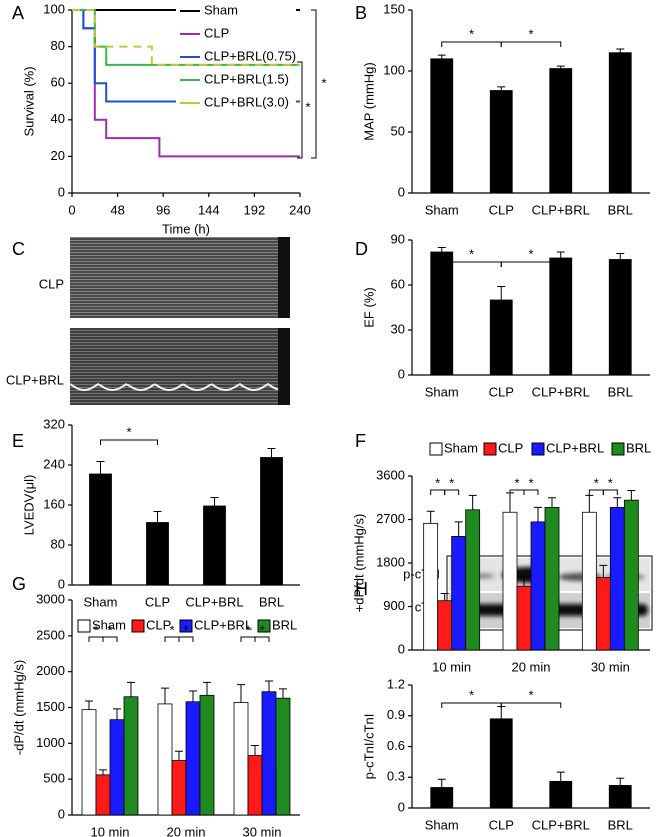  I want to click on panel-letter: A, so click(18, 13).